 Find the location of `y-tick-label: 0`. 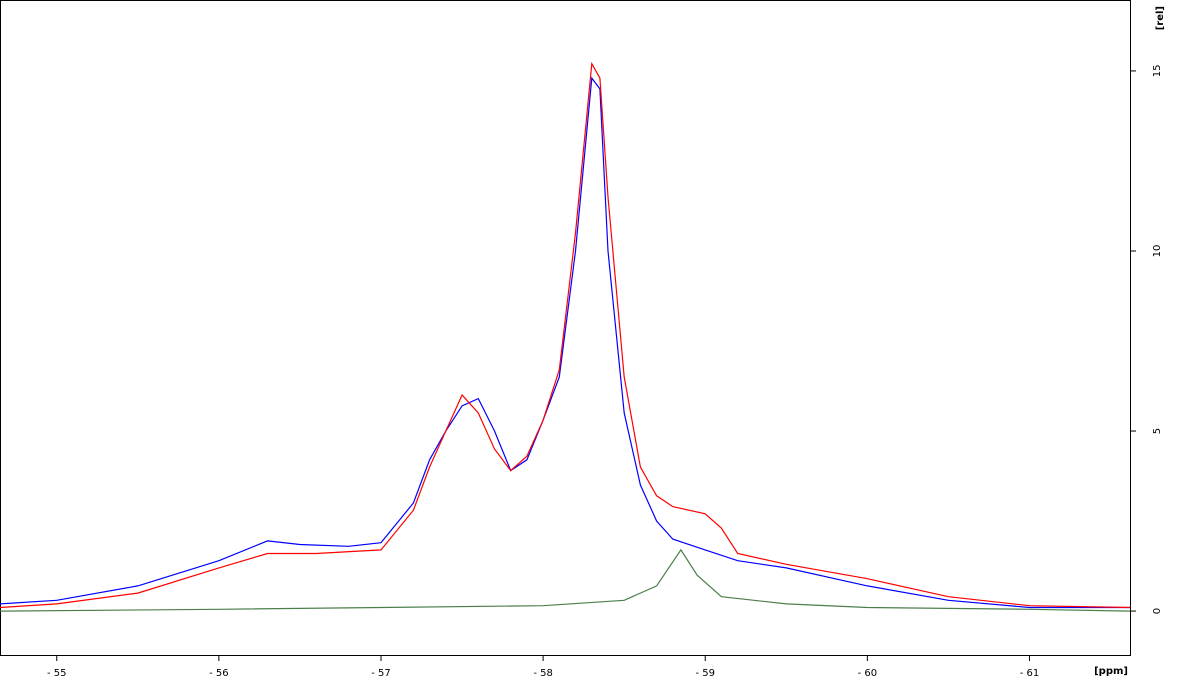

y-tick-label: 0 is located at coordinates (1157, 611).